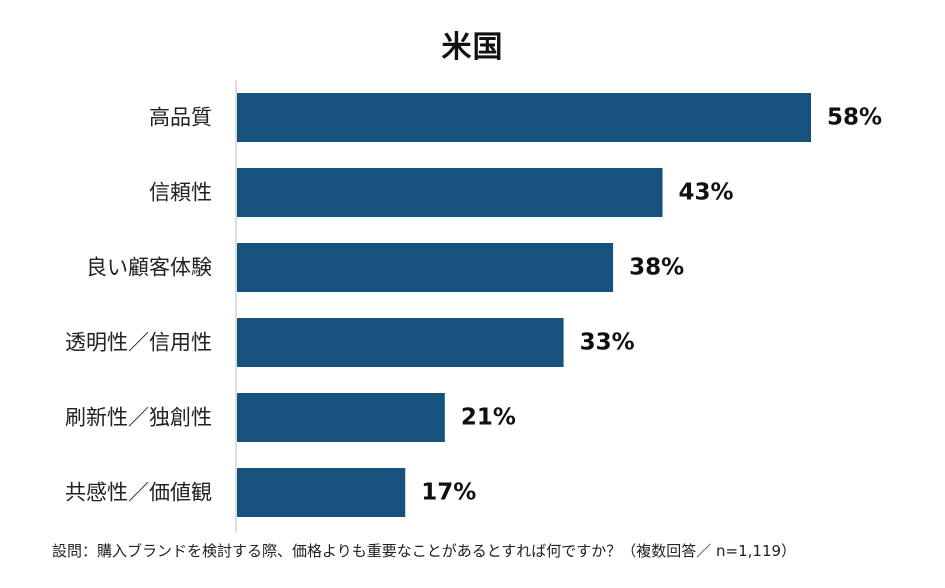  I want to click on category-label-5: 共感性／価値観, so click(138, 493).